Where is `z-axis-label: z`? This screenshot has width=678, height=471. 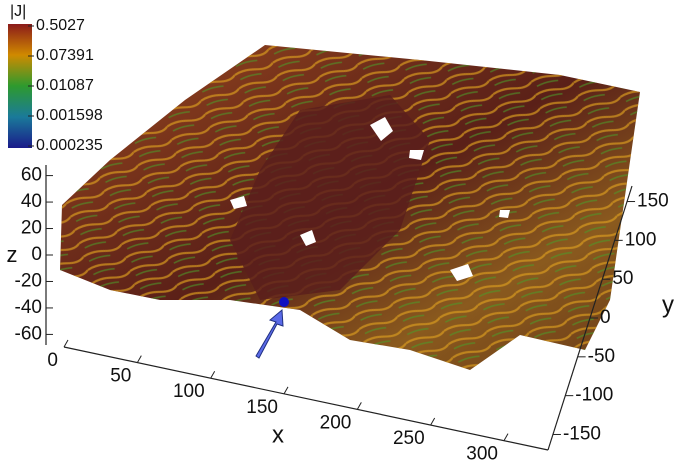
z-axis-label: z is located at coordinates (12, 254).